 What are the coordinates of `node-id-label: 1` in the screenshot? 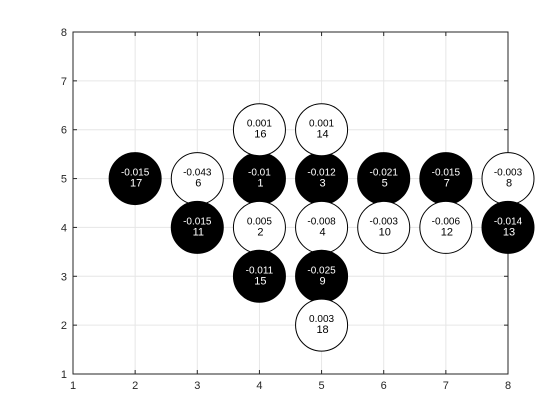 It's located at (260, 184).